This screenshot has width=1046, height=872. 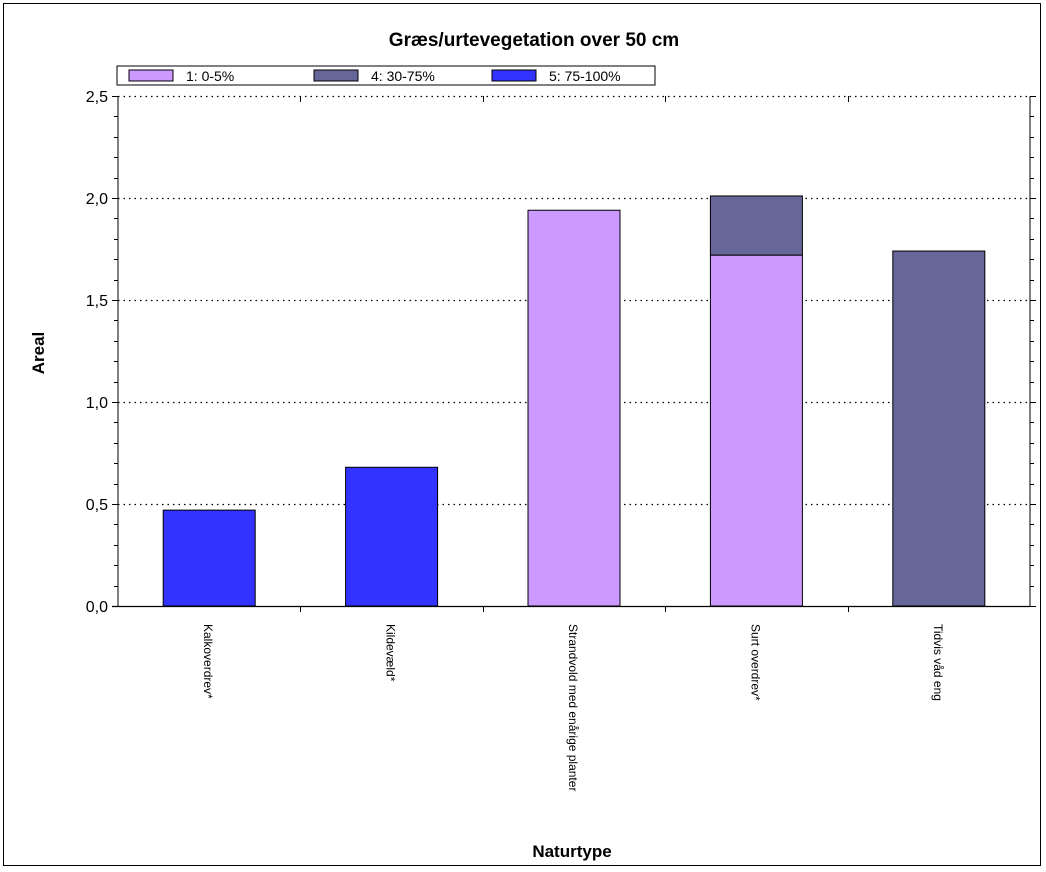 What do you see at coordinates (97, 199) in the screenshot?
I see `y-tick-label: 2,0` at bounding box center [97, 199].